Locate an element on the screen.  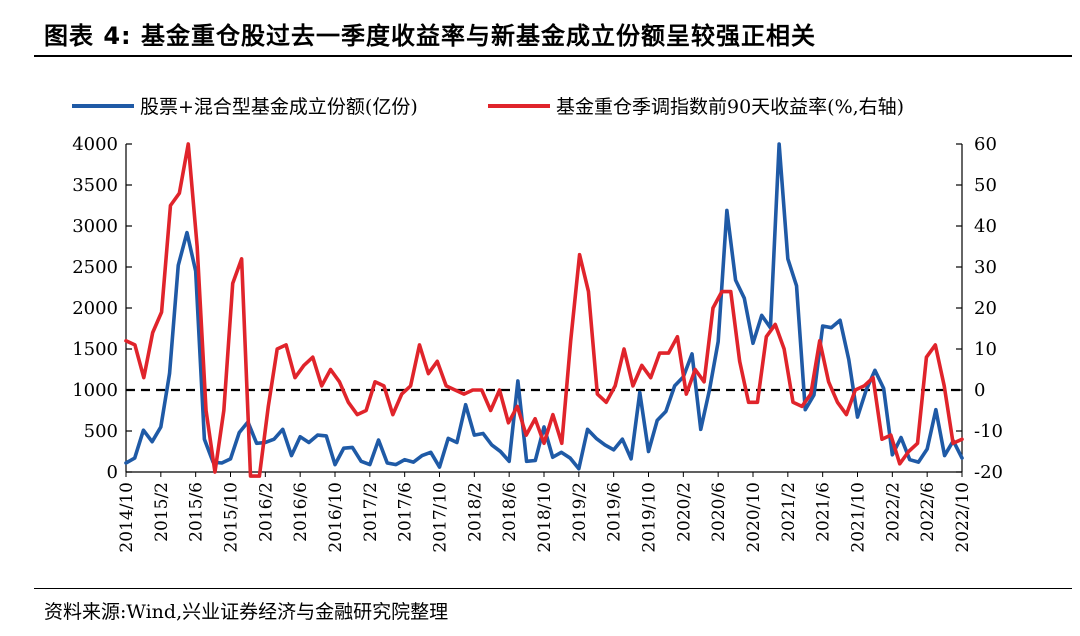
x-tick-label: 2018/10 is located at coordinates (545, 517).